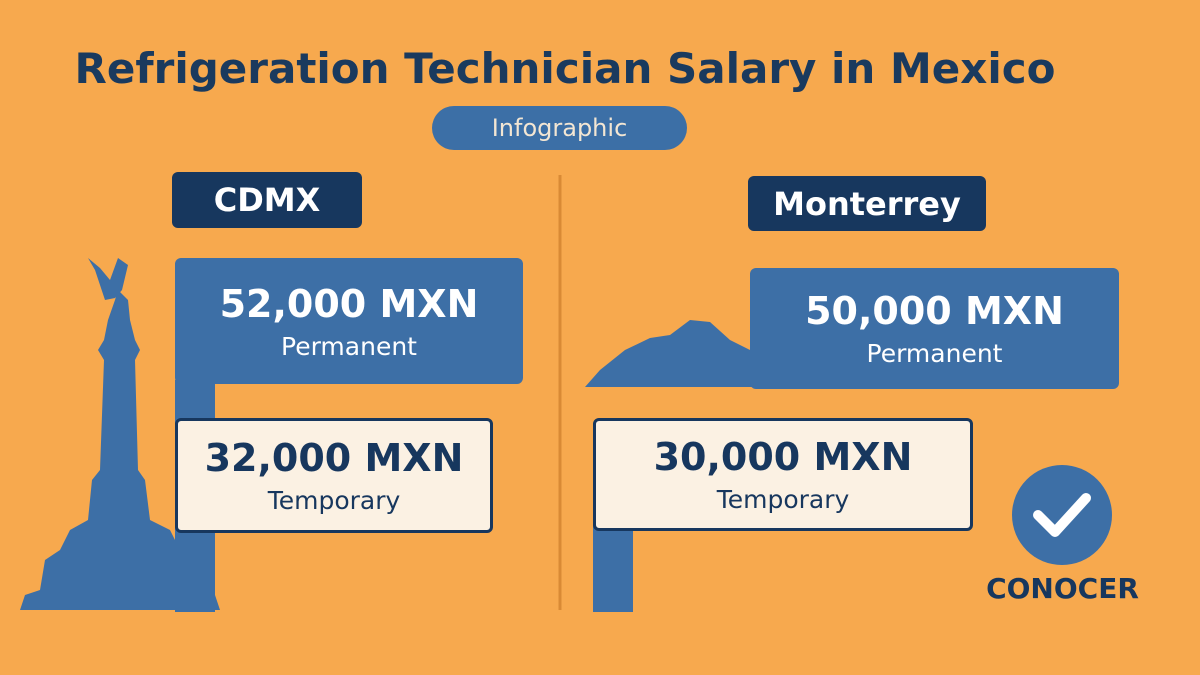  I want to click on amount: 50,000 MXN, so click(934, 311).